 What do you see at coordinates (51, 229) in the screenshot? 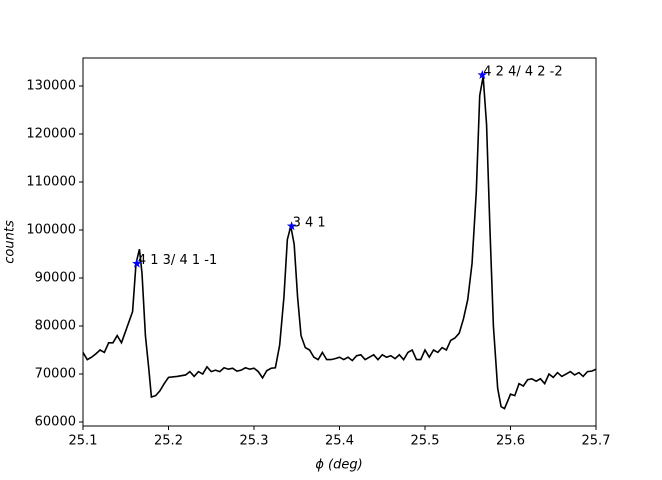
I see `y-tick-label: 100000` at bounding box center [51, 229].